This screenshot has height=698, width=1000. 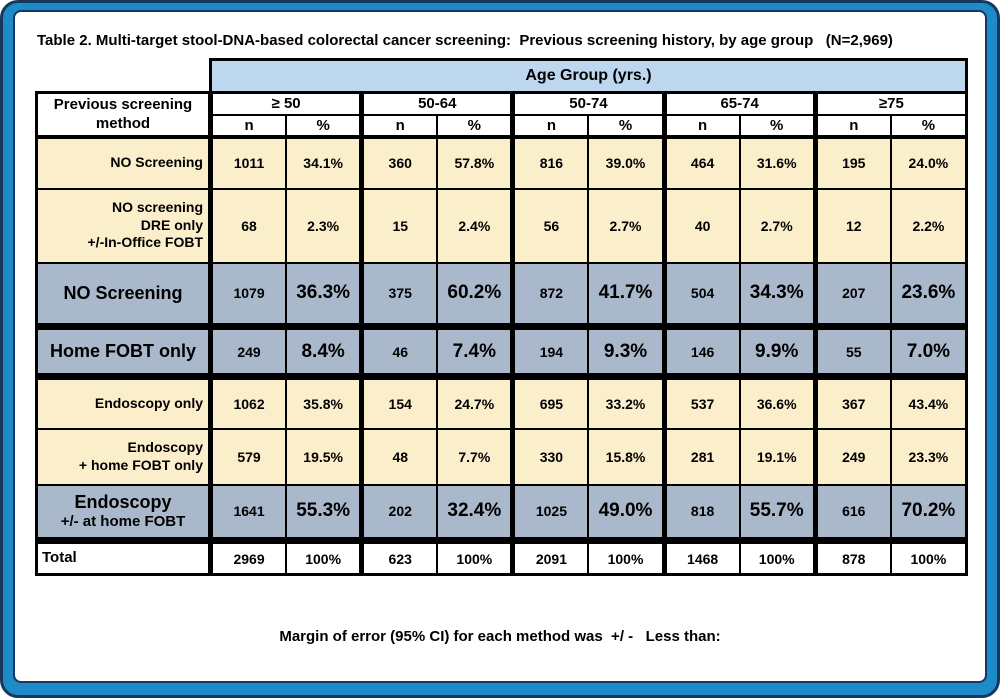 What do you see at coordinates (475, 350) in the screenshot?
I see `pct-value: 7.4%` at bounding box center [475, 350].